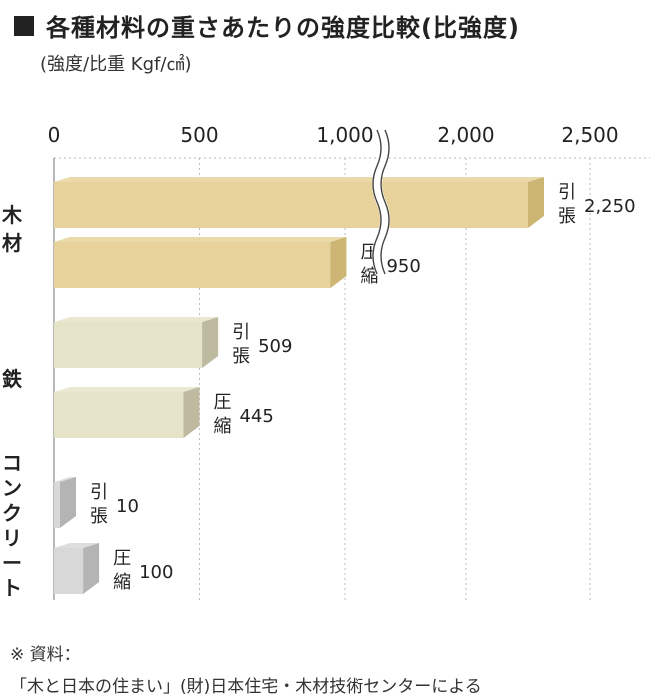  I want to click on category-label: ク, so click(12, 513).